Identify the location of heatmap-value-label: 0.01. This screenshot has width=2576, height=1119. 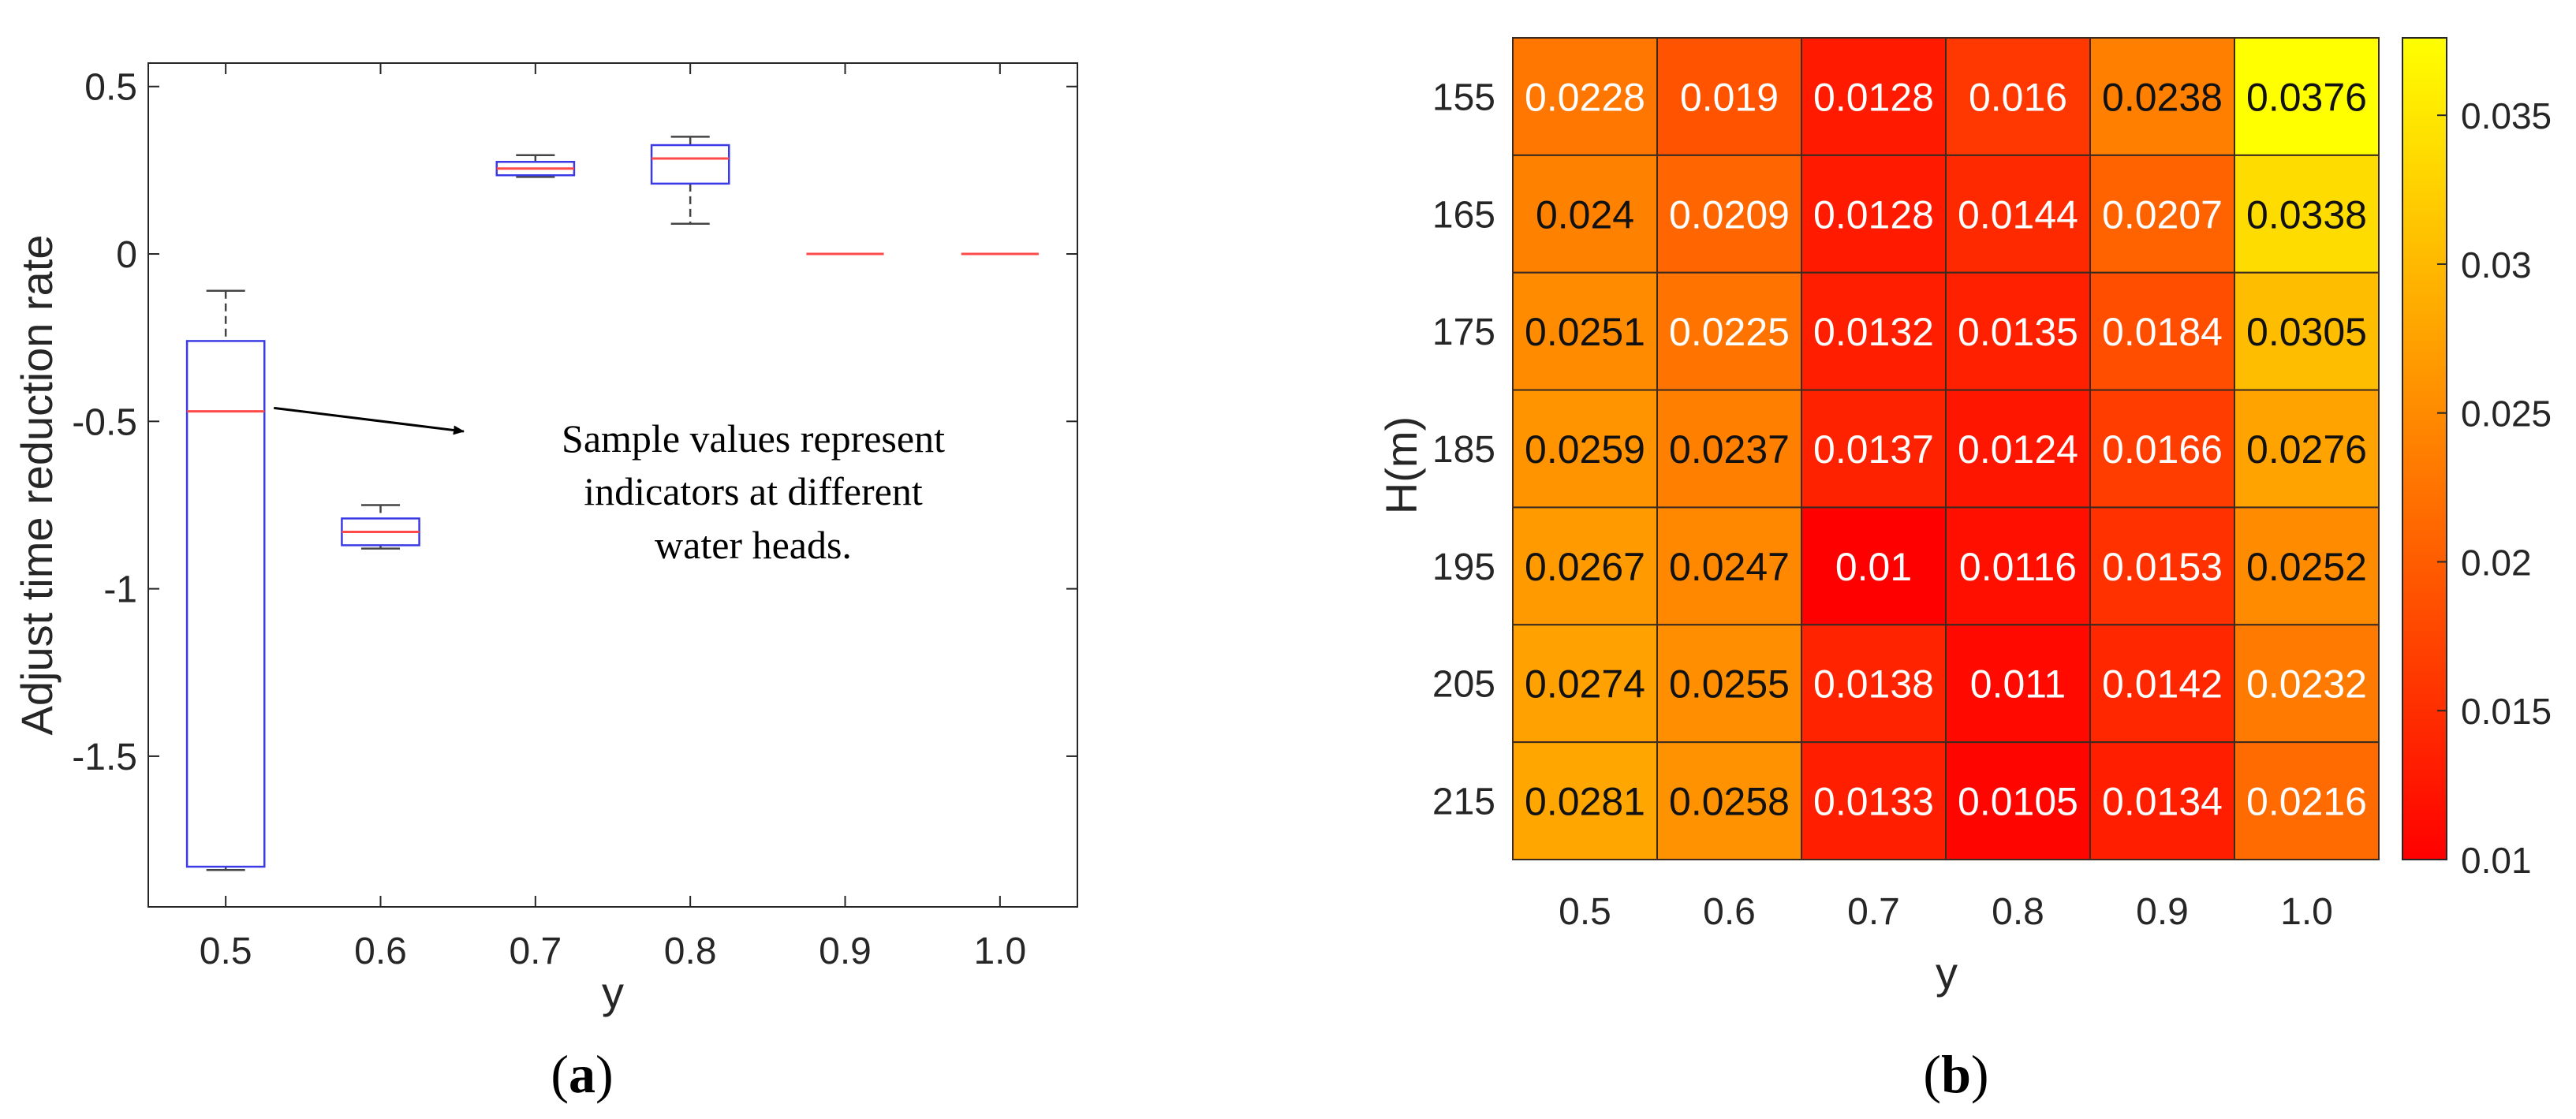
(1873, 567).